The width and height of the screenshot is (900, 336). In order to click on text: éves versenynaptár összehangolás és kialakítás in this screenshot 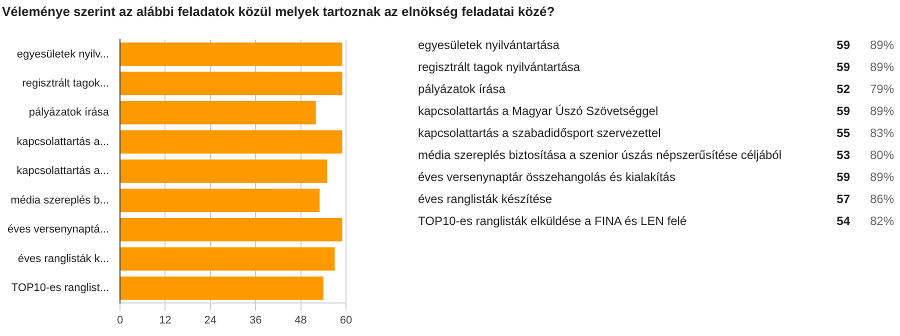, I will do `click(547, 177)`.